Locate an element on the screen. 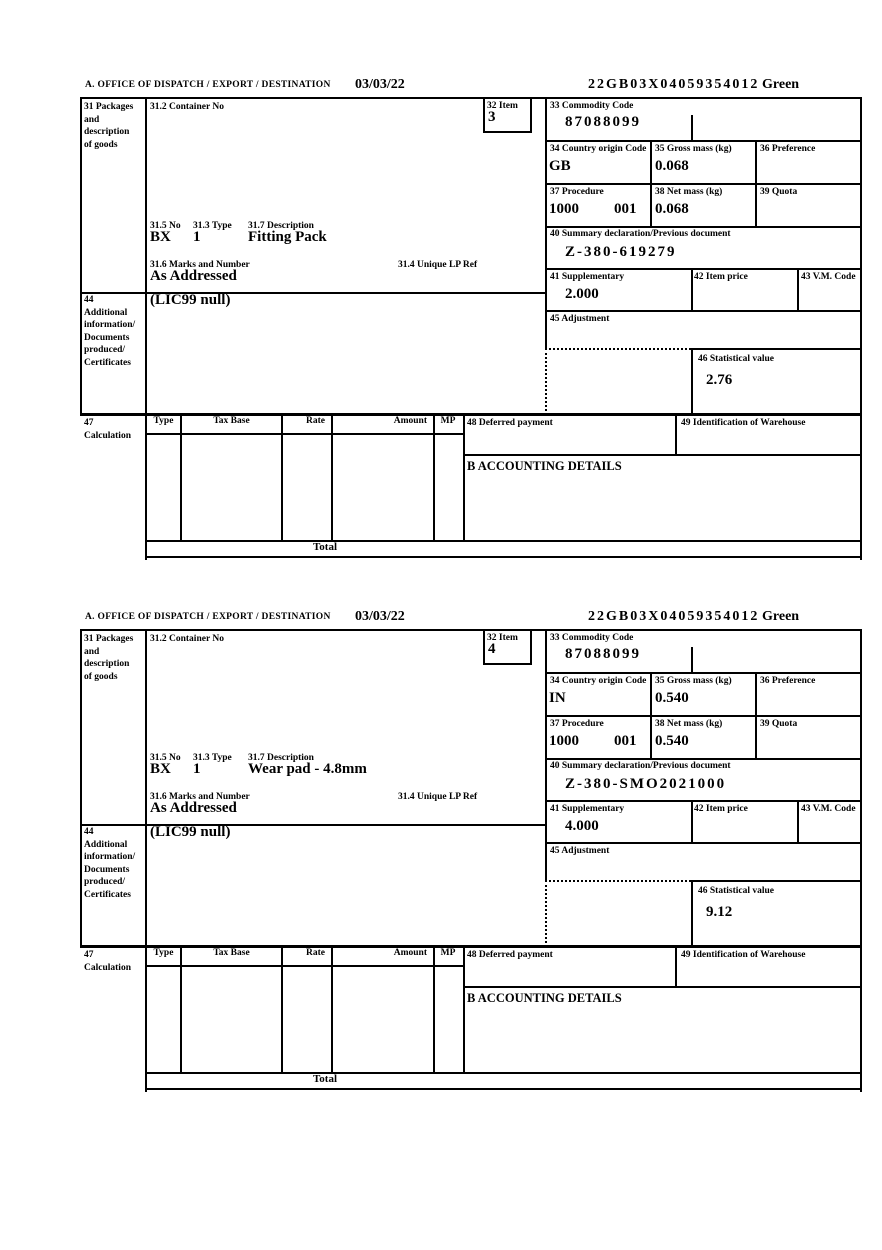 This screenshot has width=882, height=1250. box36-preference-label: 36 Preference is located at coordinates (788, 149).